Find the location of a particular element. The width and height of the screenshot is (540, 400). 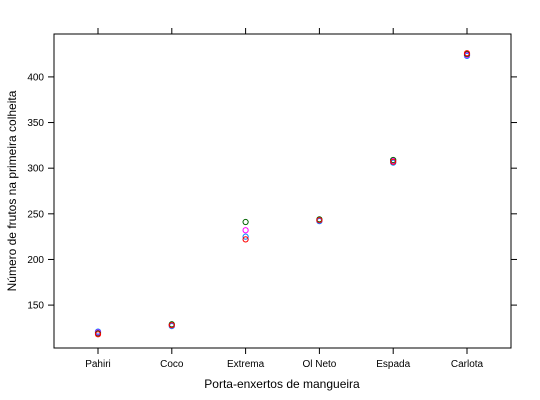

y-tick-label: 250 is located at coordinates (35, 214).